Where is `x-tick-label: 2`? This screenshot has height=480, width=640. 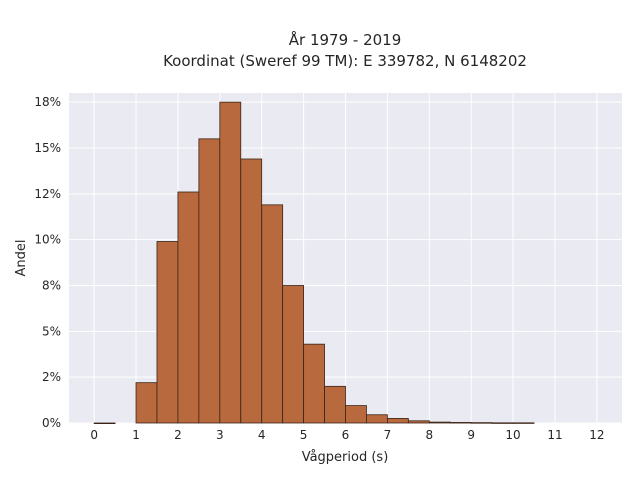 x-tick-label: 2 is located at coordinates (178, 435).